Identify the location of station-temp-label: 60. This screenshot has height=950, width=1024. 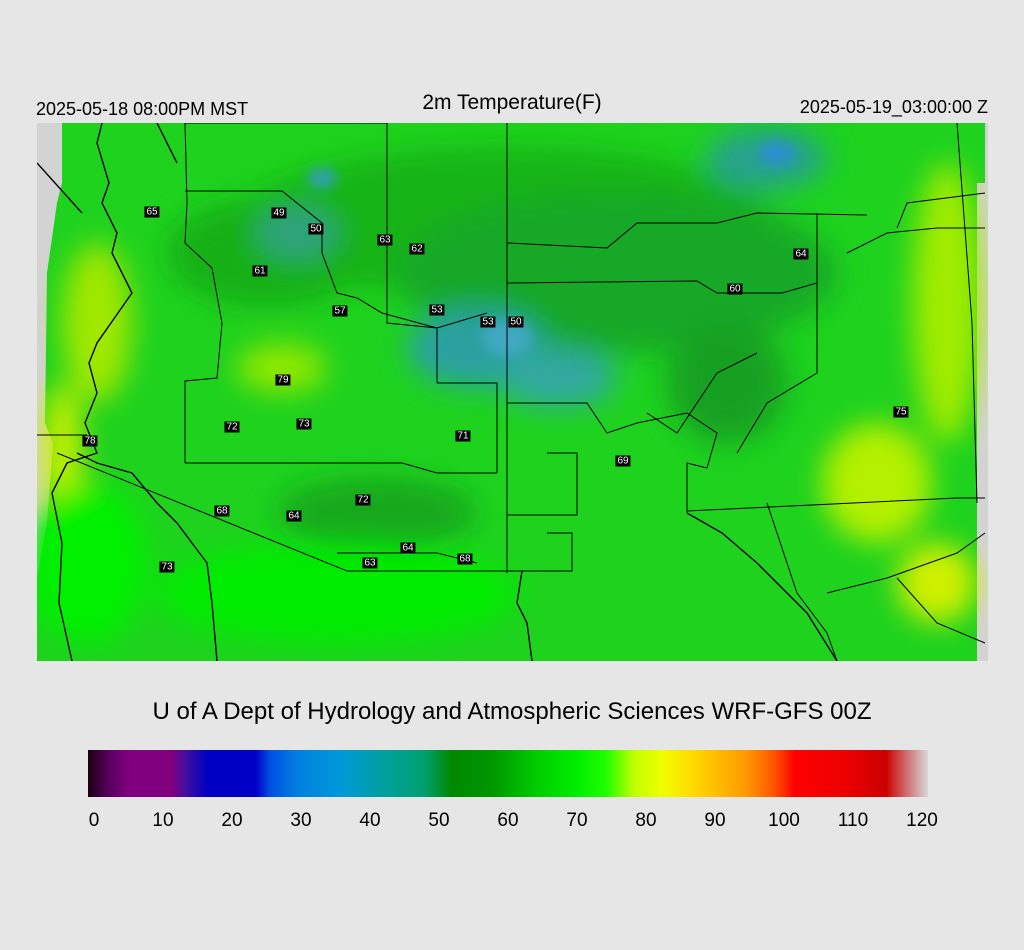
(735, 289).